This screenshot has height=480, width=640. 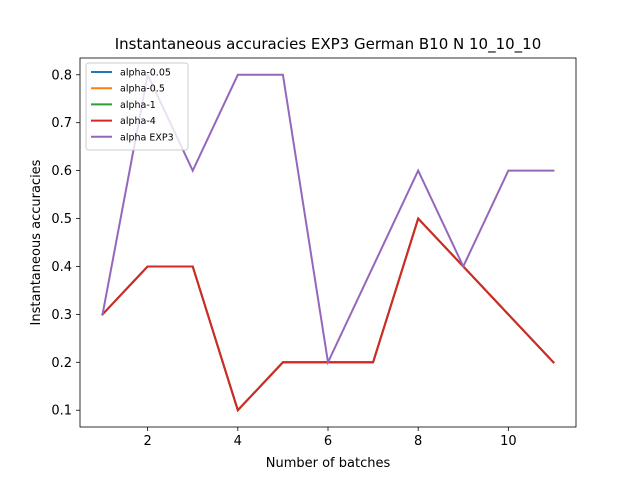 What do you see at coordinates (61, 219) in the screenshot?
I see `y-tick-label: 0.5` at bounding box center [61, 219].